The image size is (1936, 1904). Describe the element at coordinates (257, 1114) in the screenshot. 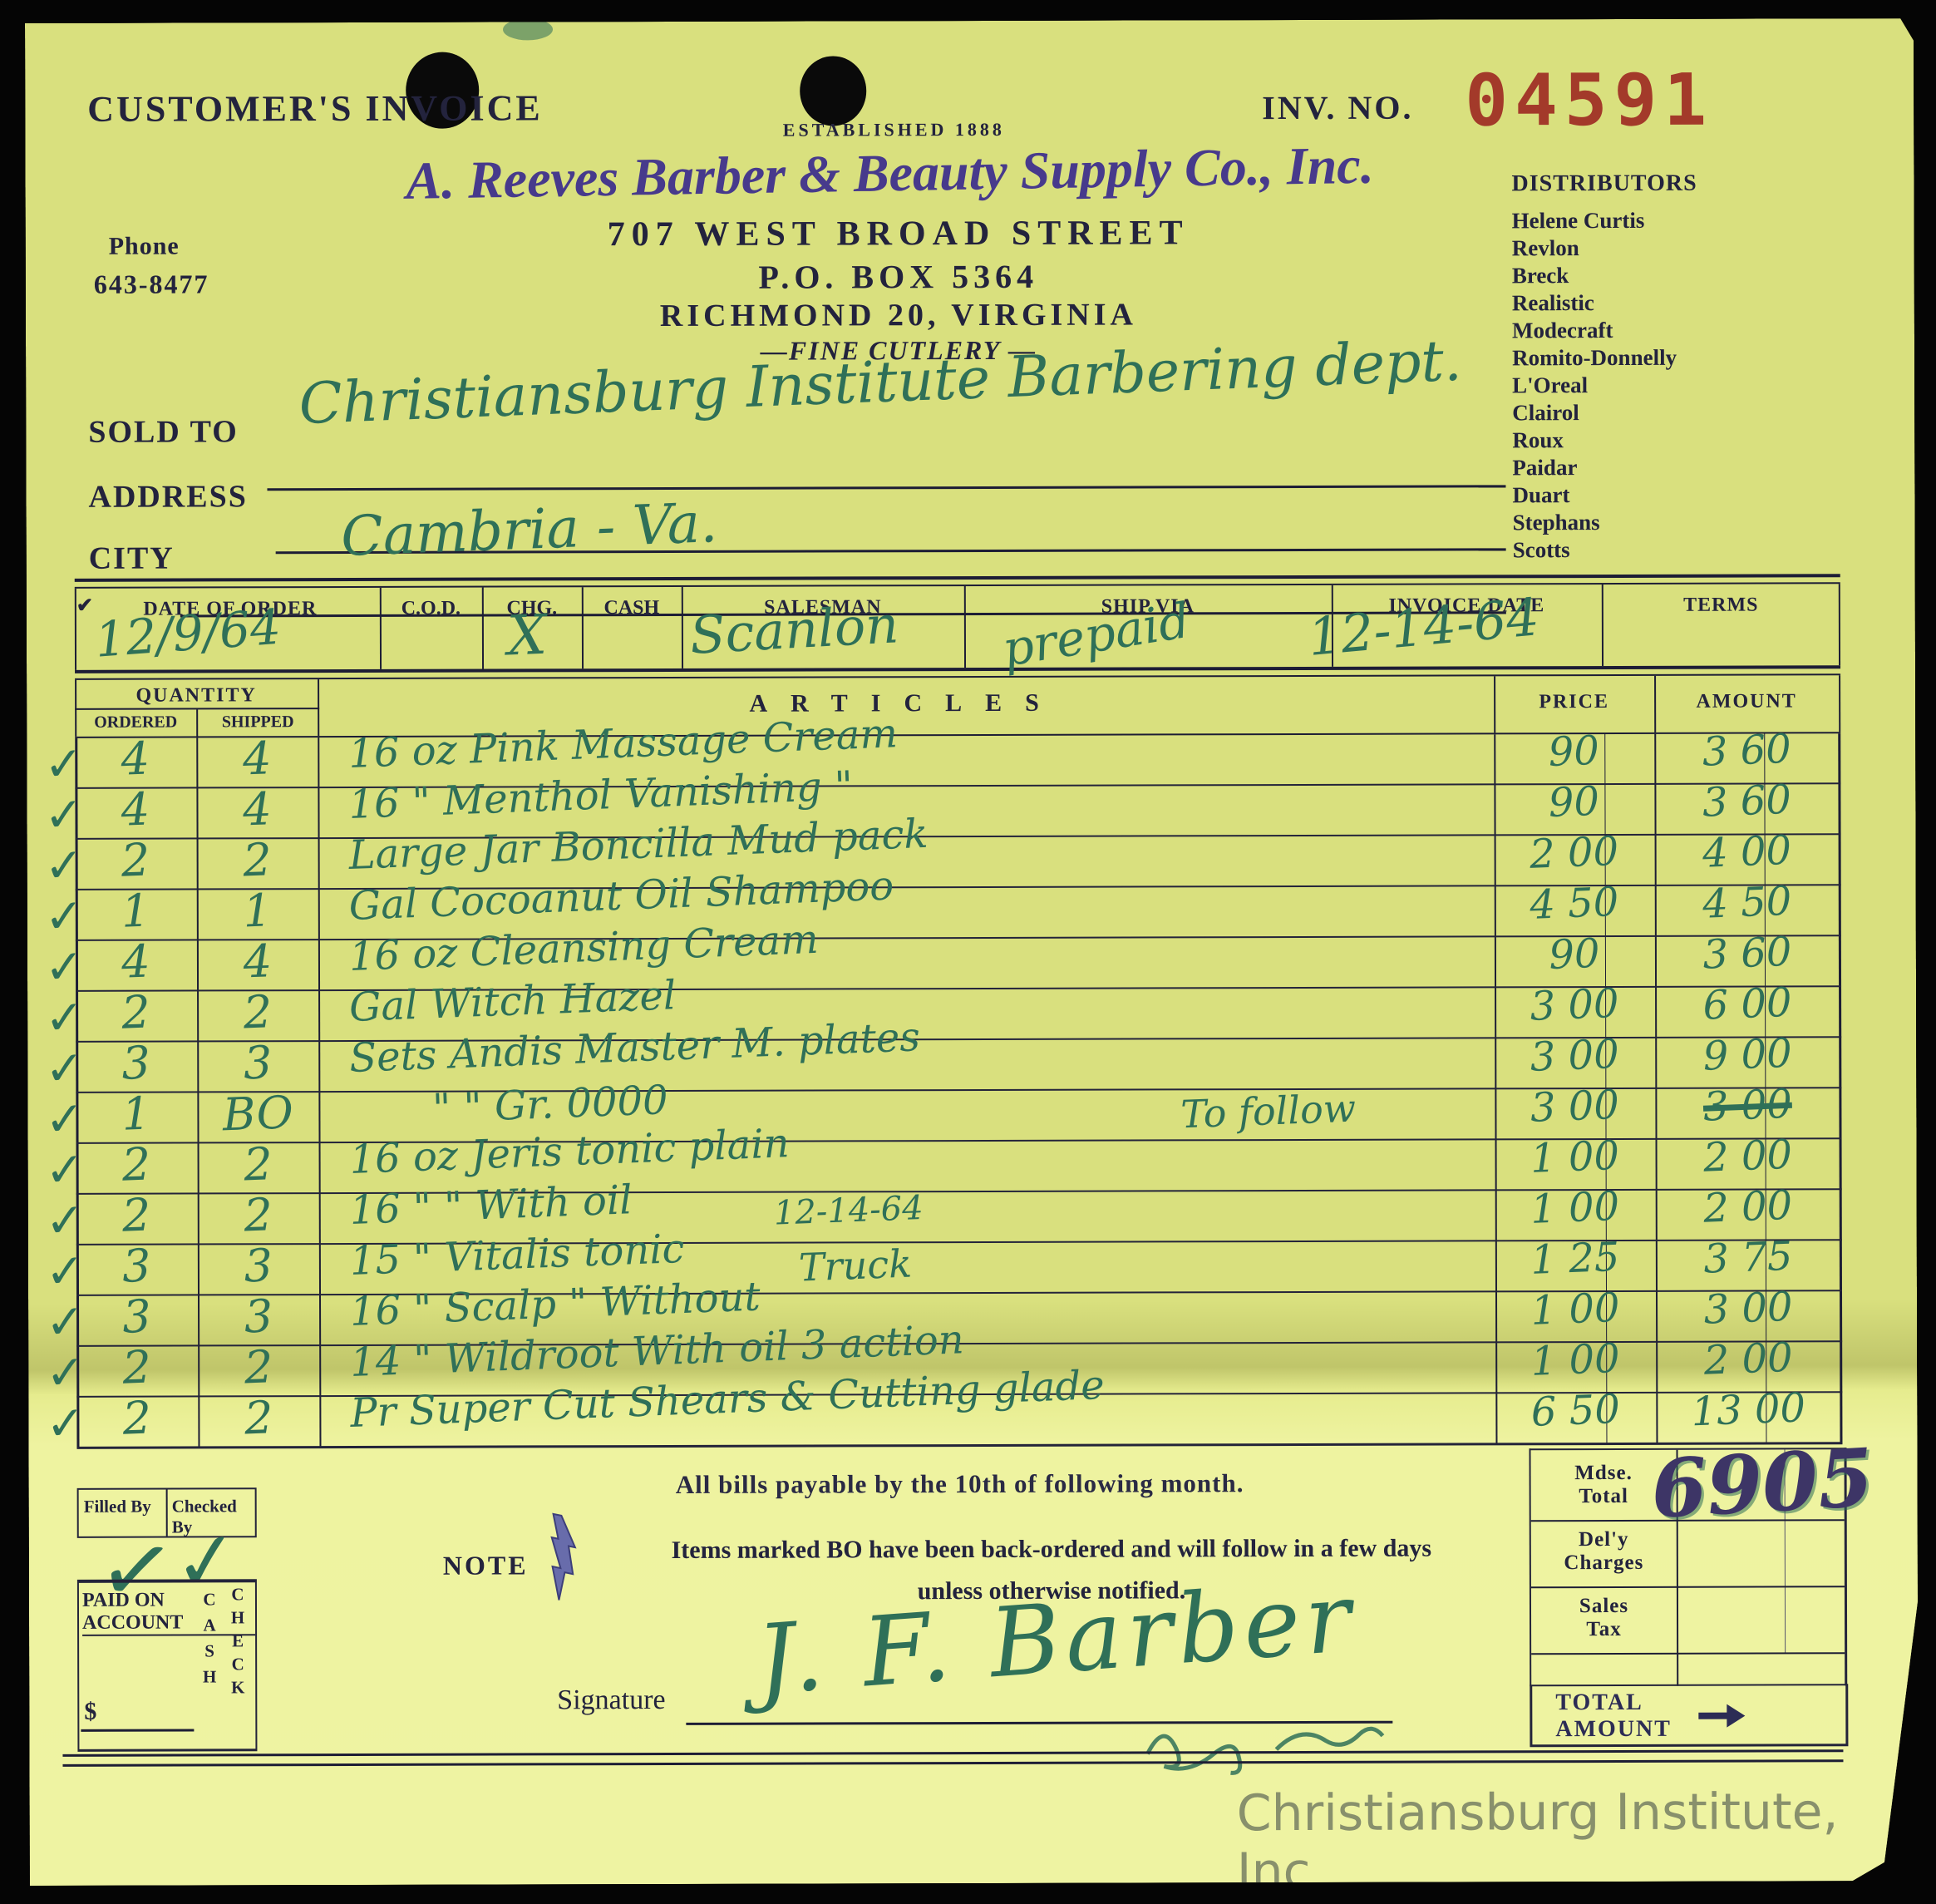

I see `cell-shipped: BO` at that location.